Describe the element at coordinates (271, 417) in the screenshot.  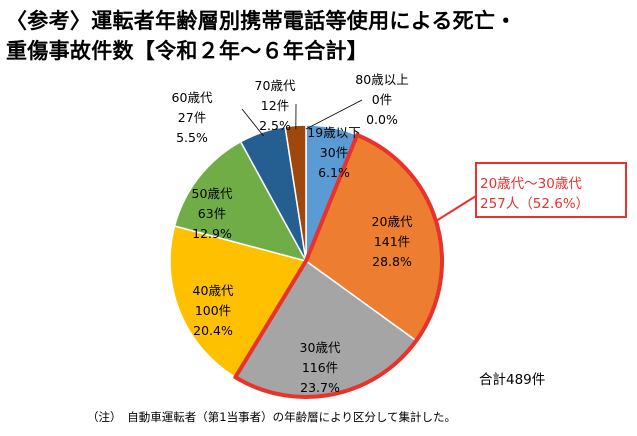
I see `footnote: （注） 自動車運転者（第1当事者）の年齢層により区分して集計した。` at that location.